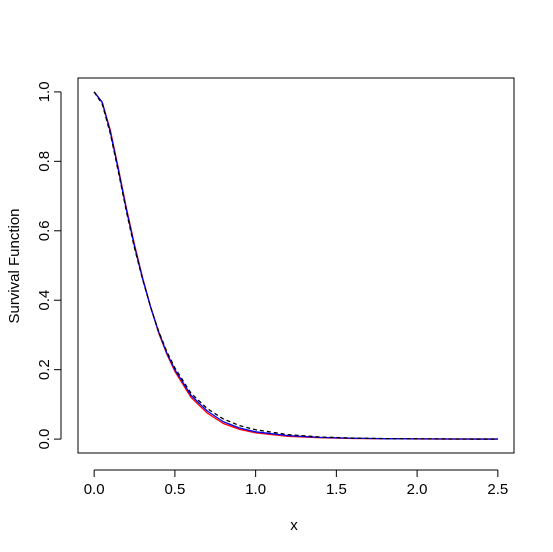 This screenshot has width=553, height=552. What do you see at coordinates (49, 265) in the screenshot?
I see `y-axis: 0.0 0.2 0.4 0.6 0.8 1.0` at bounding box center [49, 265].